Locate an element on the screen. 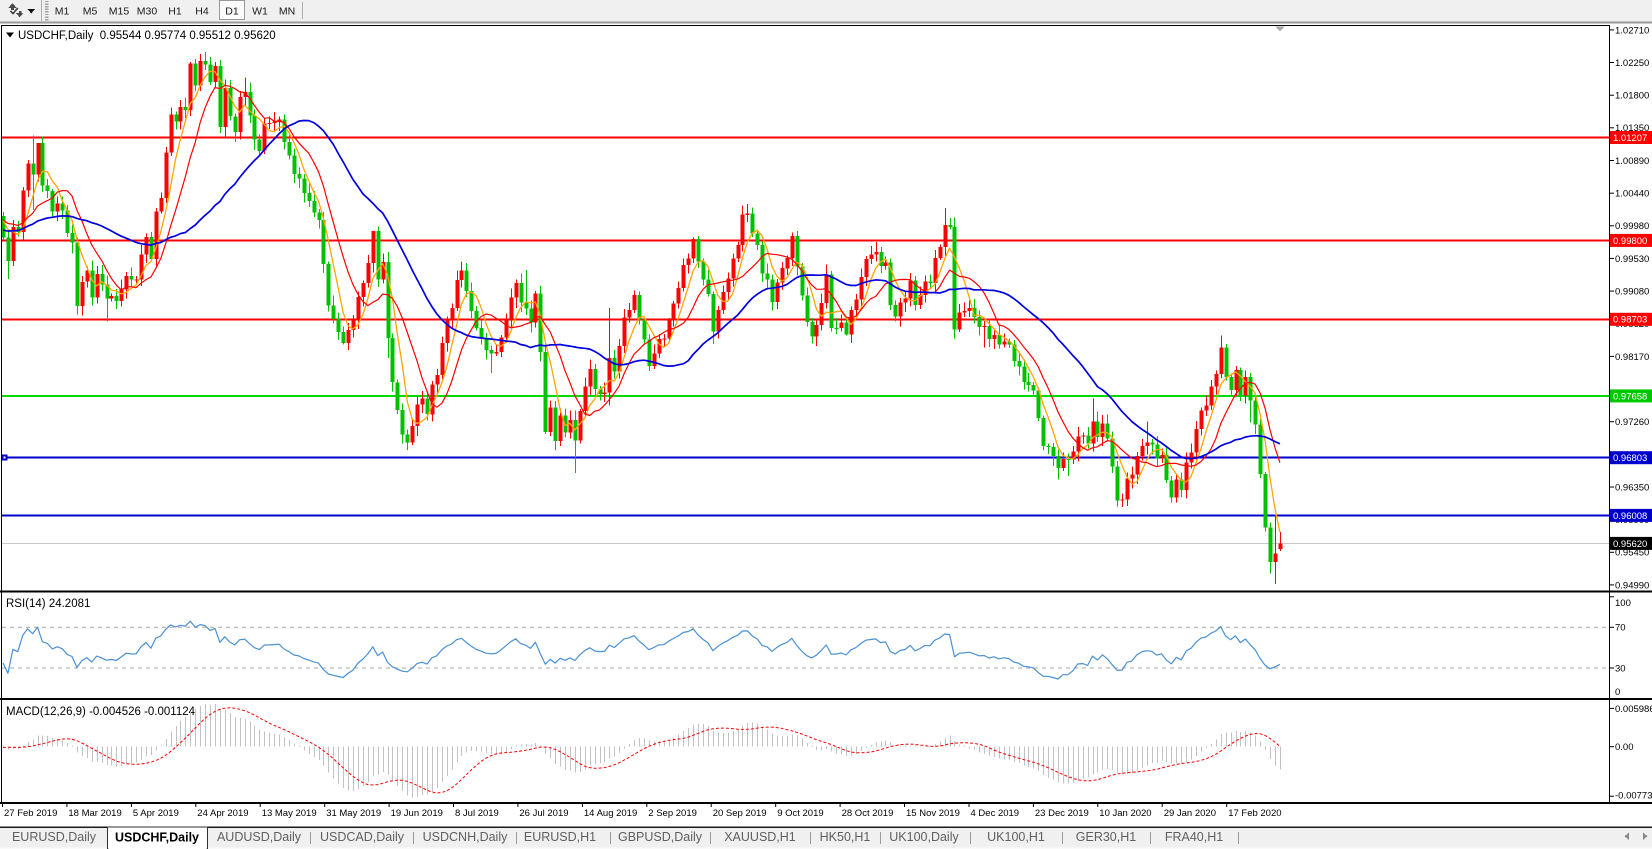  svg-text: 1.01800 is located at coordinates (1632, 96).